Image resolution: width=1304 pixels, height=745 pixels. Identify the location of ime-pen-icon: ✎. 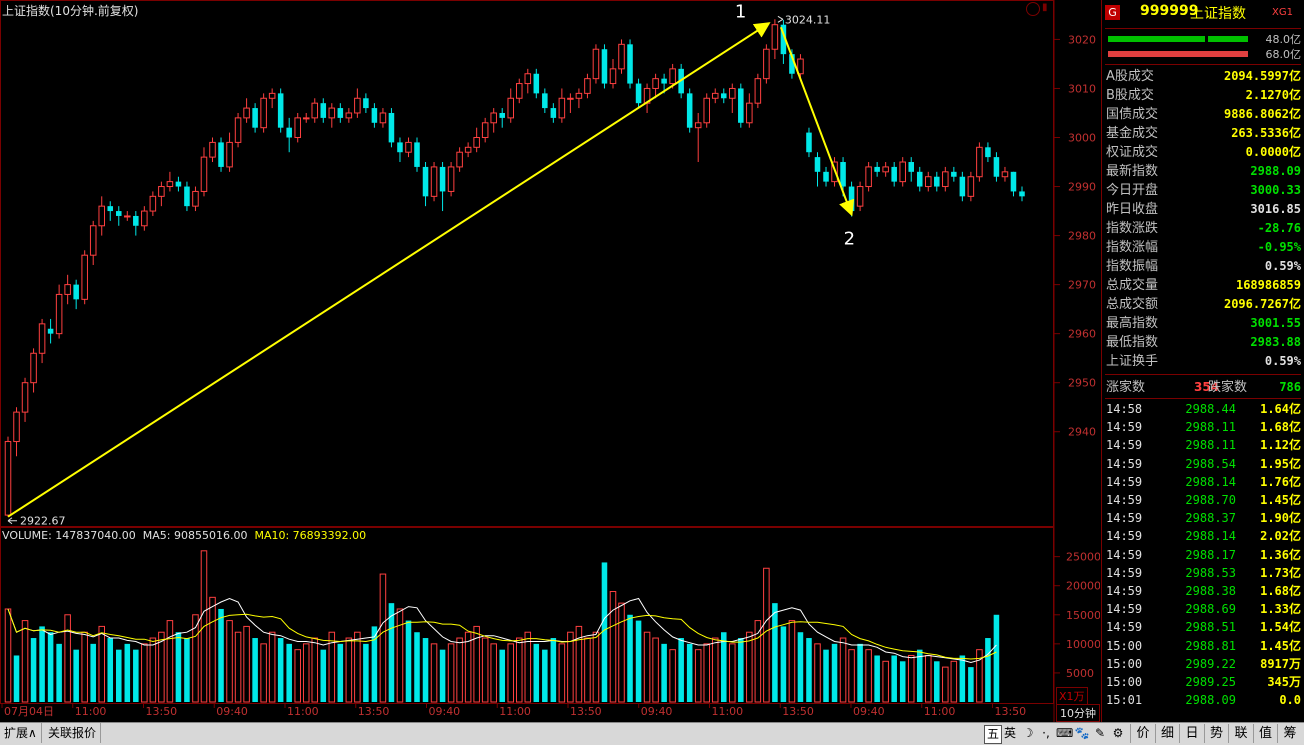
(1100, 733).